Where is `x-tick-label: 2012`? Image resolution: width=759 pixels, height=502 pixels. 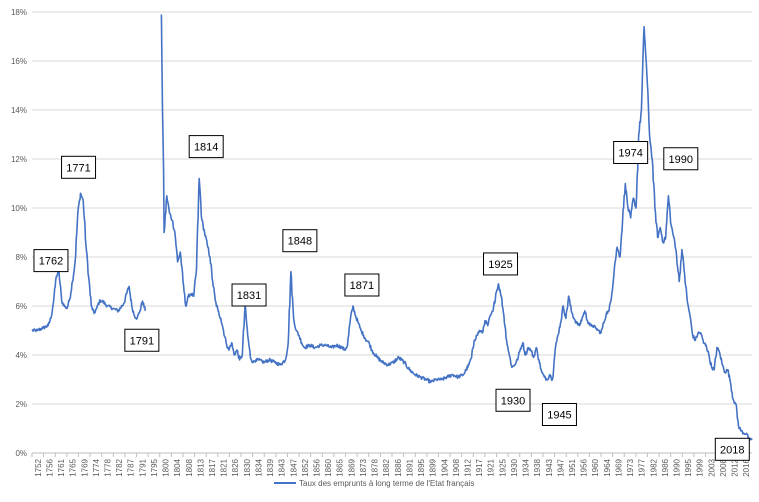 x-tick-label: 2012 is located at coordinates (735, 467).